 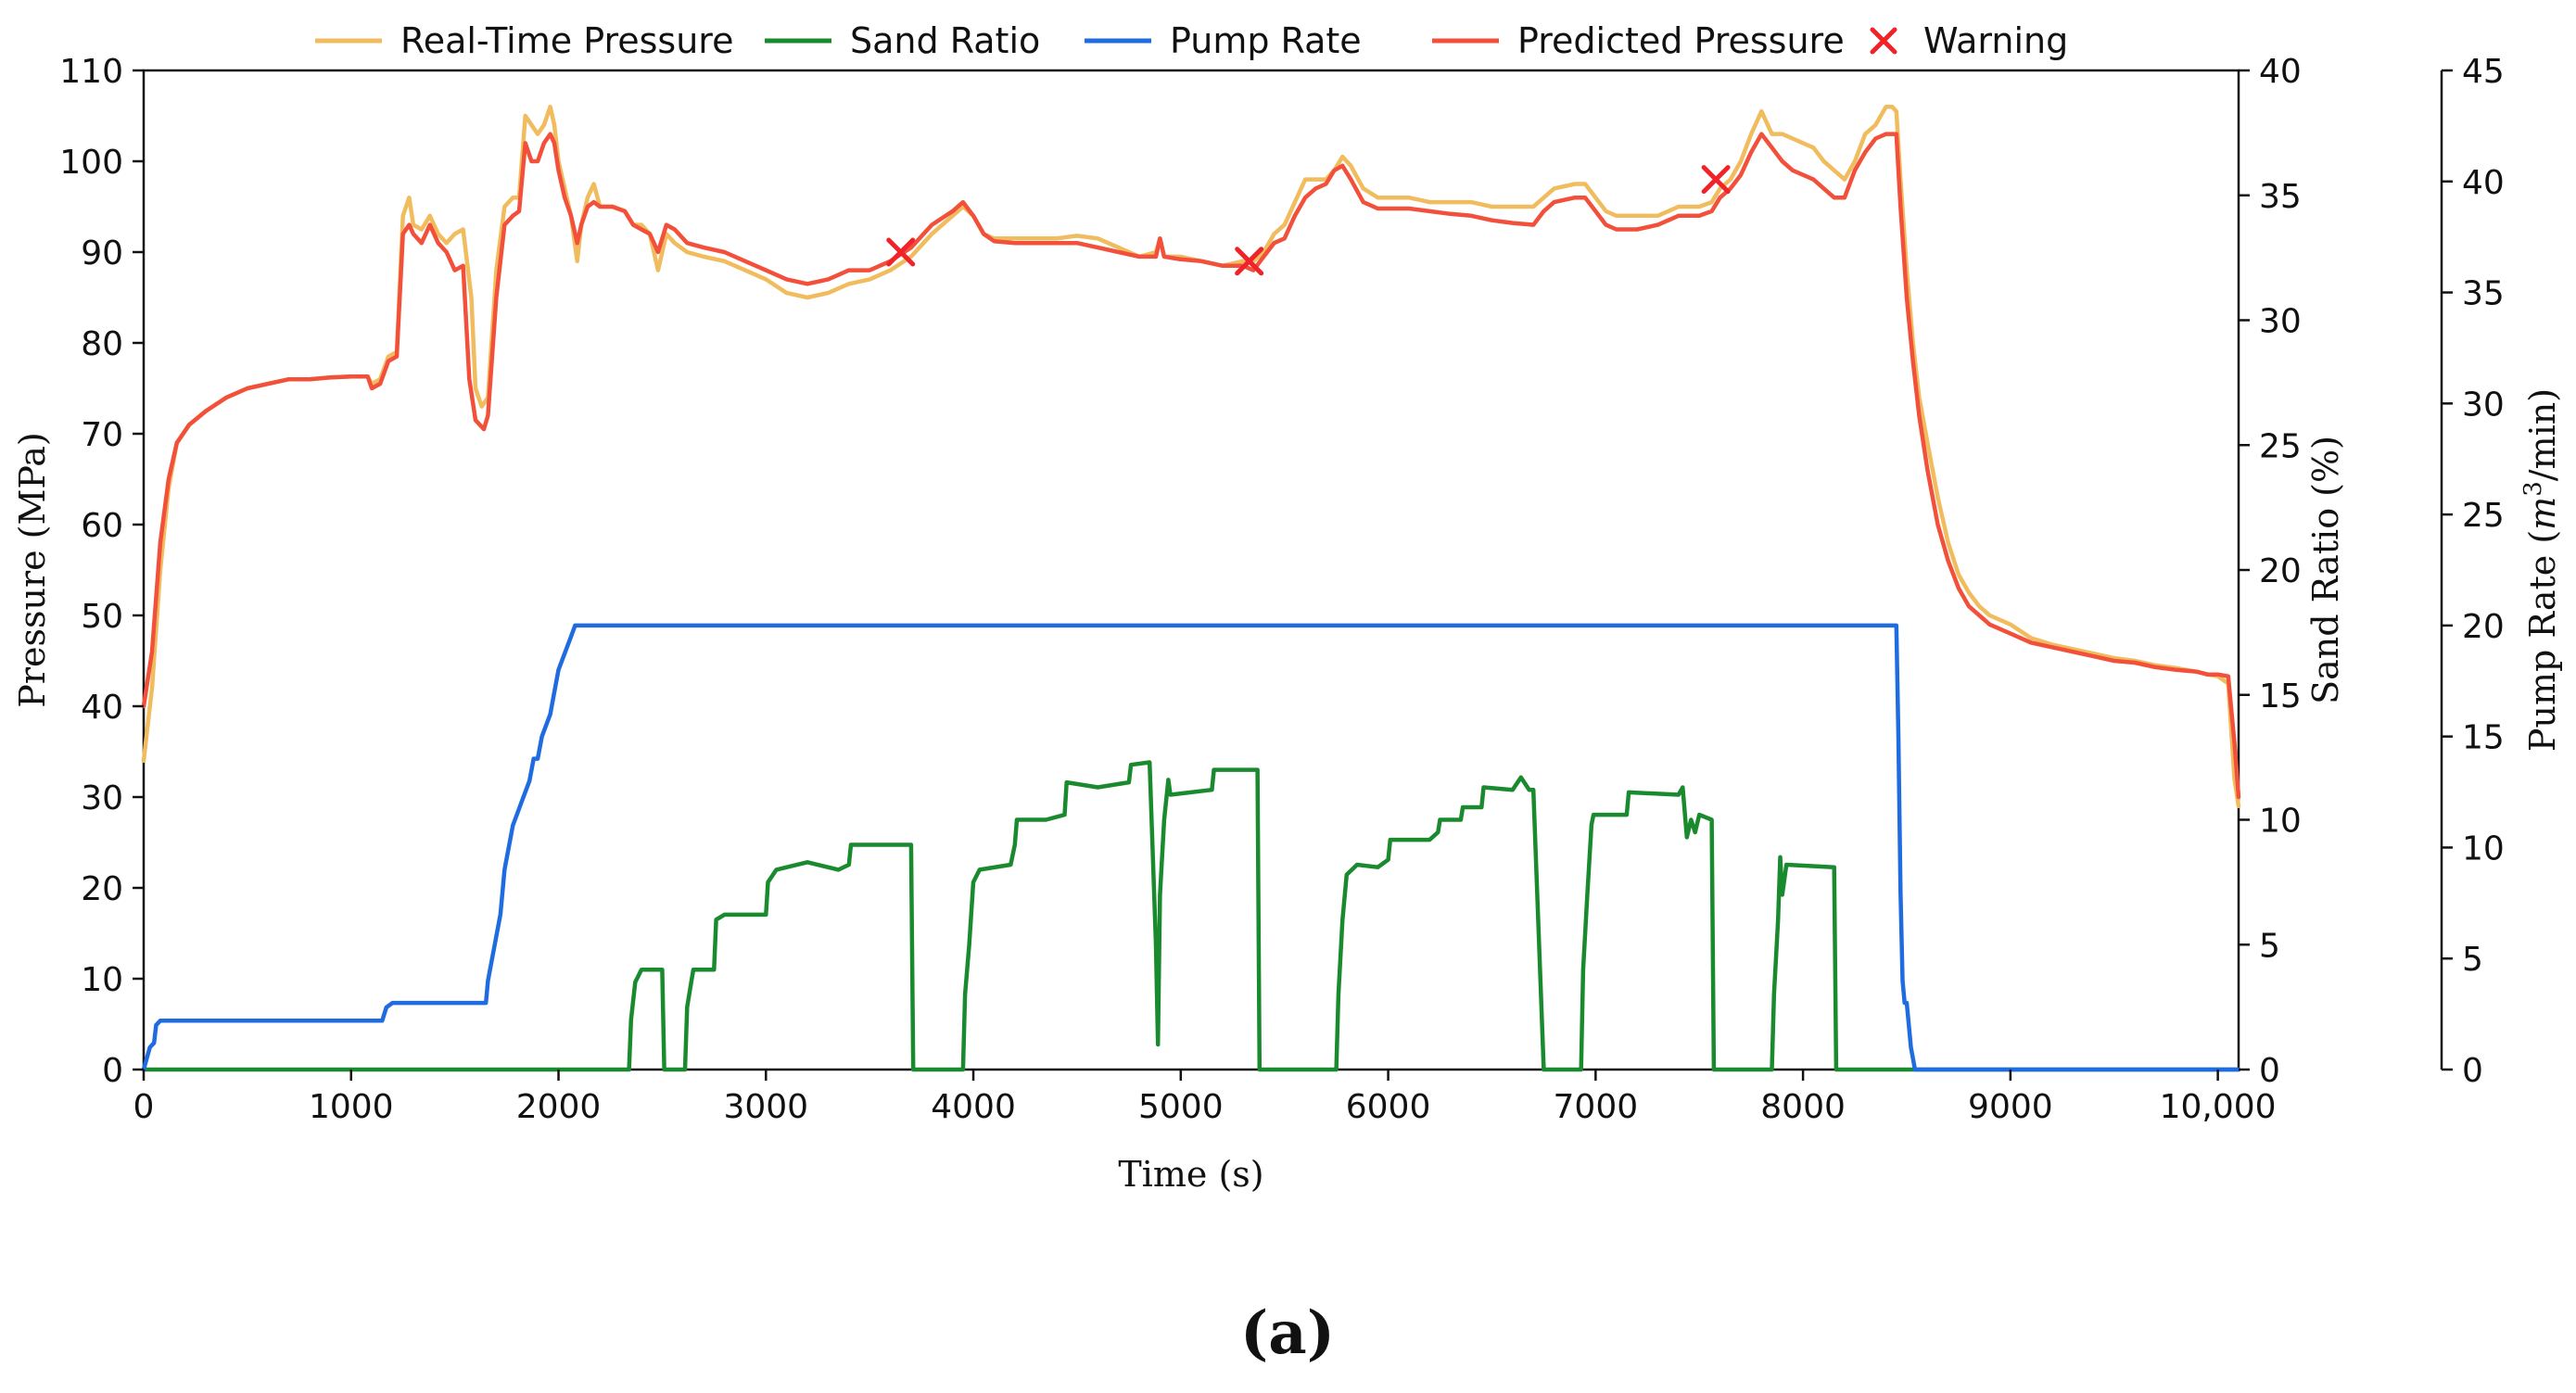 I want to click on x-tick-label: 7000, so click(x=1596, y=1107).